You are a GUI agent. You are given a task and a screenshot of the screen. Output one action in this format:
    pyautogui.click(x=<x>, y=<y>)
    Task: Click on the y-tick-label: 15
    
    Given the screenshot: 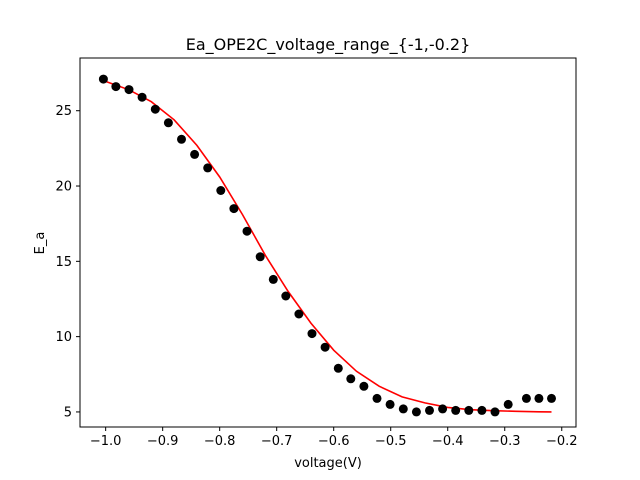 What is the action you would take?
    pyautogui.click(x=63, y=262)
    